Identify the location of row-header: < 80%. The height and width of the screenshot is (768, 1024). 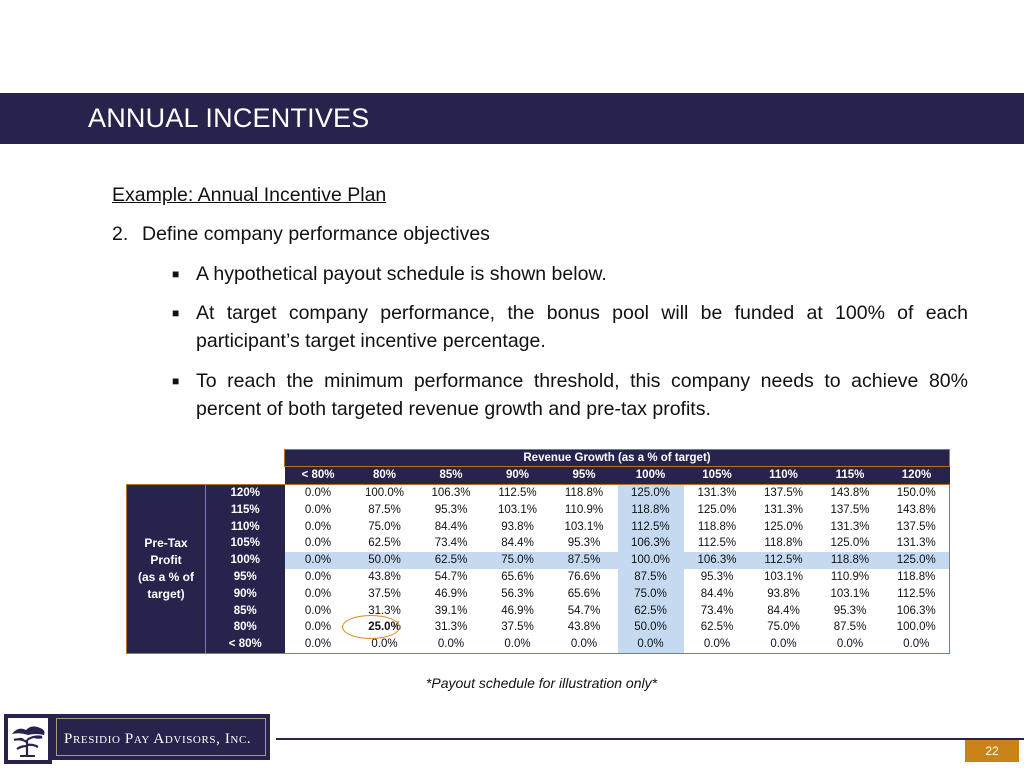
(245, 644).